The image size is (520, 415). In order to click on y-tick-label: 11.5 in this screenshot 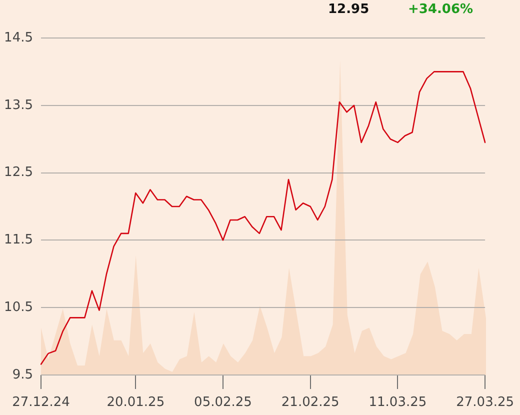, I will do `click(18, 240)`.